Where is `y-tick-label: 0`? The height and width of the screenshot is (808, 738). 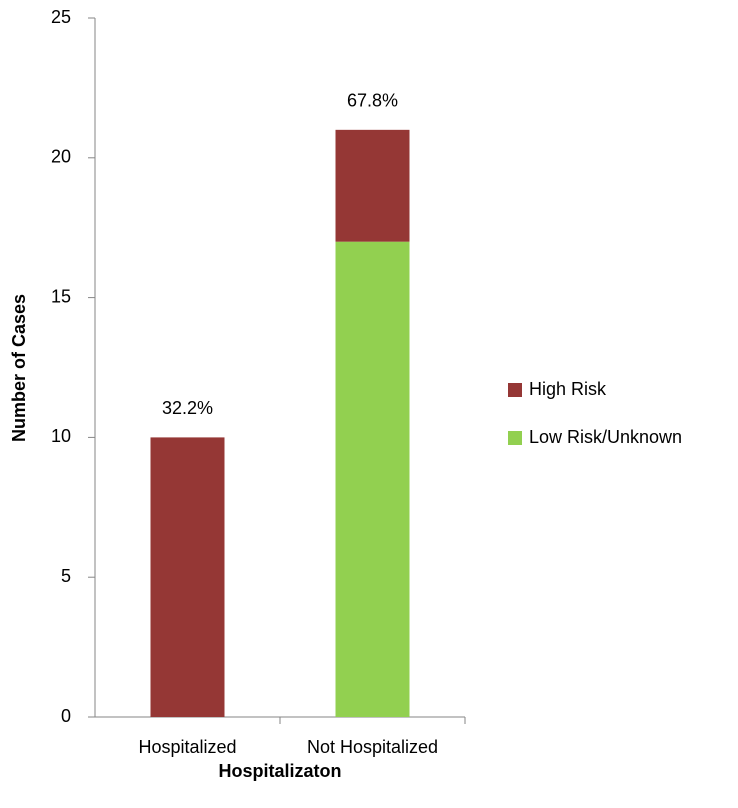 y-tick-label: 0 is located at coordinates (66, 716).